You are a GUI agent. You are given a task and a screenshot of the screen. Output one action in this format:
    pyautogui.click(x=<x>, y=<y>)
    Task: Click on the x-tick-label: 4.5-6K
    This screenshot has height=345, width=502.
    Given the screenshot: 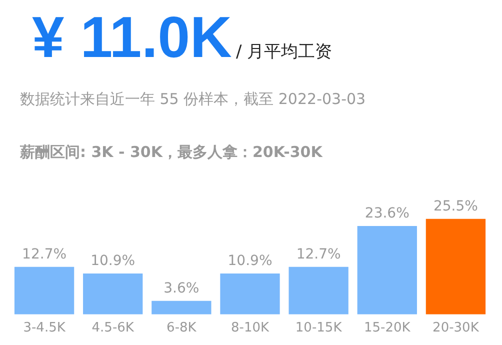 What is the action you would take?
    pyautogui.click(x=113, y=328)
    